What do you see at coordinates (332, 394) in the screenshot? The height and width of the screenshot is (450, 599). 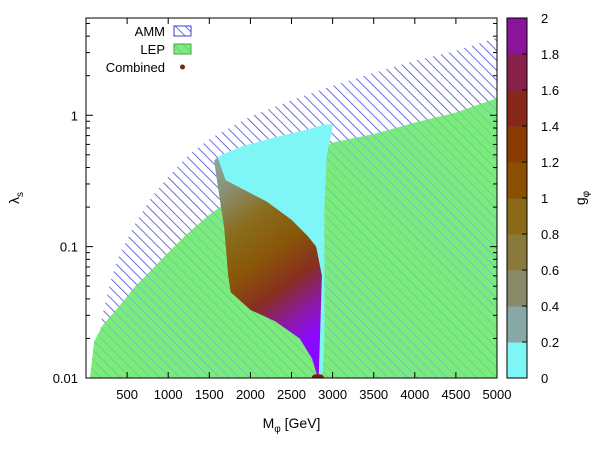 I see `x-tick-label: 3000` at bounding box center [332, 394].